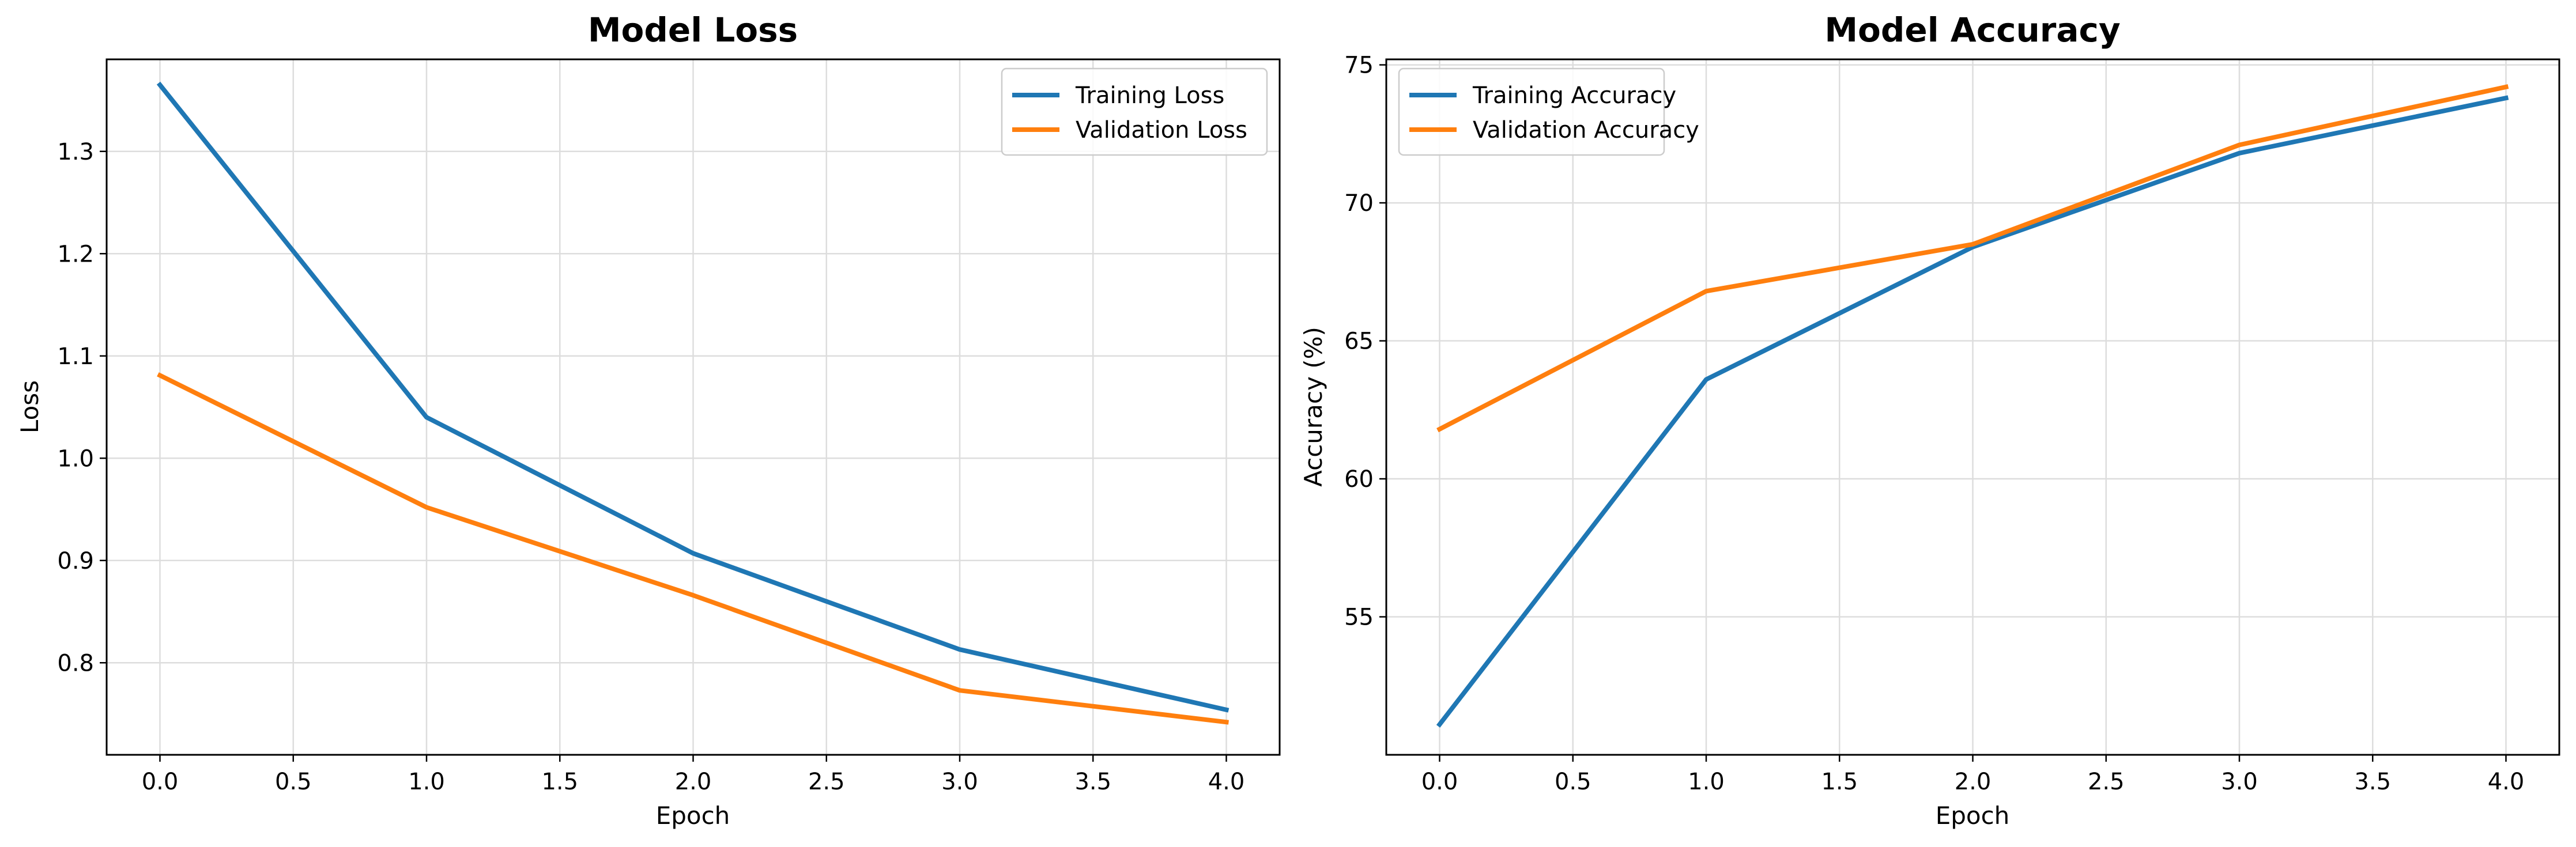  What do you see at coordinates (693, 782) in the screenshot?
I see `loss-x-tick-label: 2.0` at bounding box center [693, 782].